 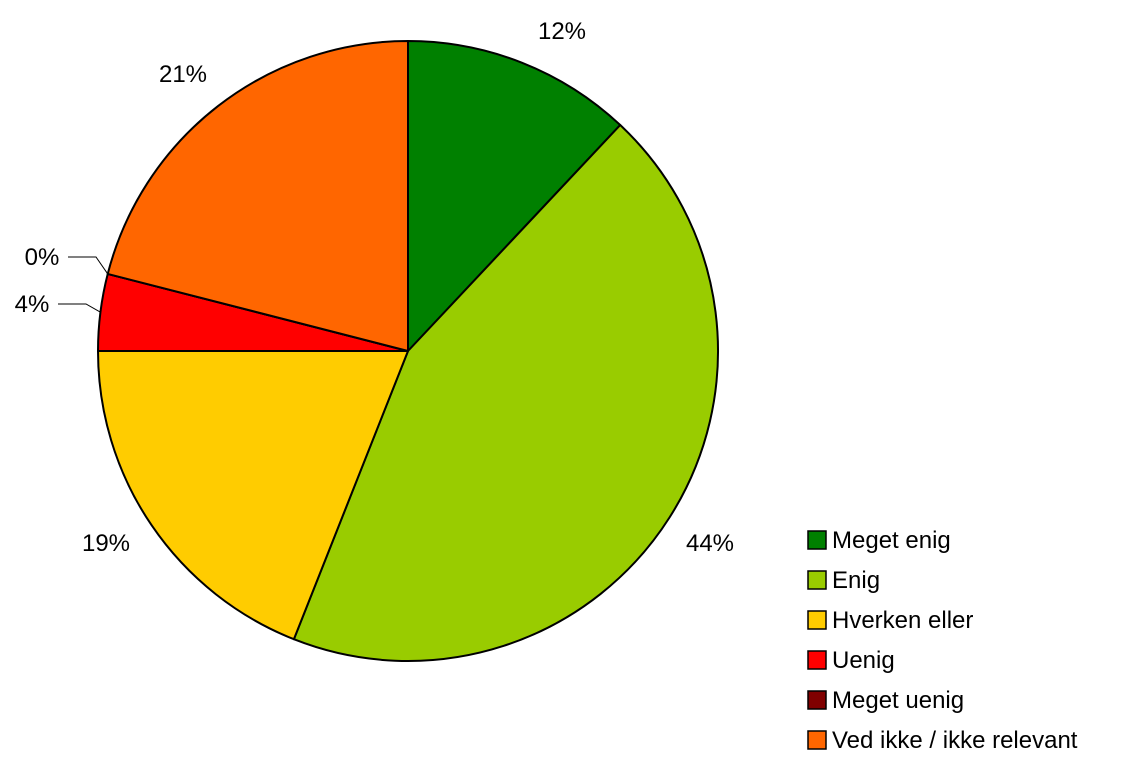 I want to click on legend-swatch-hverken-eller, so click(x=817, y=620).